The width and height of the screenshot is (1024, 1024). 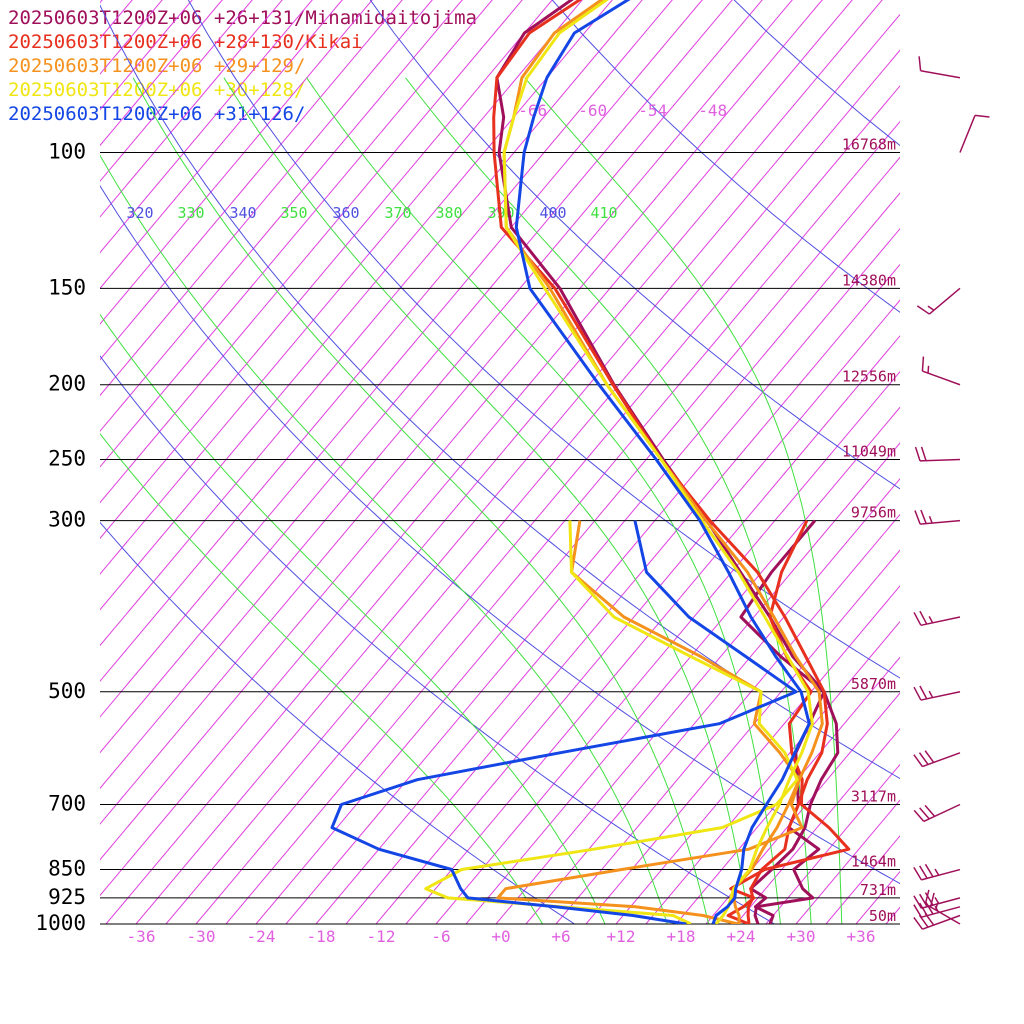 What do you see at coordinates (293, 213) in the screenshot?
I see `theta-e-label: 350` at bounding box center [293, 213].